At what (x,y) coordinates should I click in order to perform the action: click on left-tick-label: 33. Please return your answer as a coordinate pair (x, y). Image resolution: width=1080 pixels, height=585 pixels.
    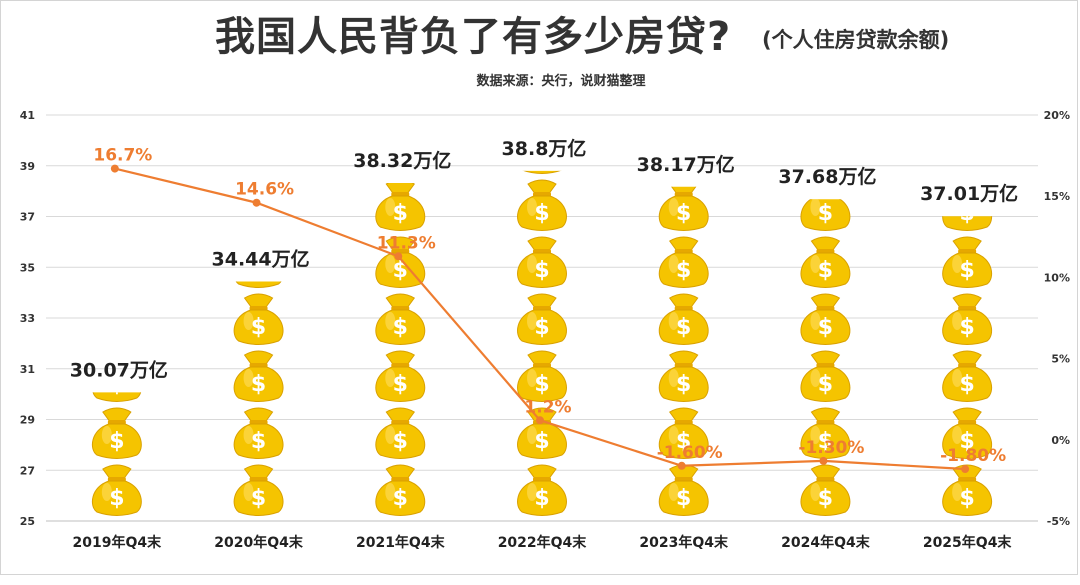
    Looking at the image, I should click on (27, 318).